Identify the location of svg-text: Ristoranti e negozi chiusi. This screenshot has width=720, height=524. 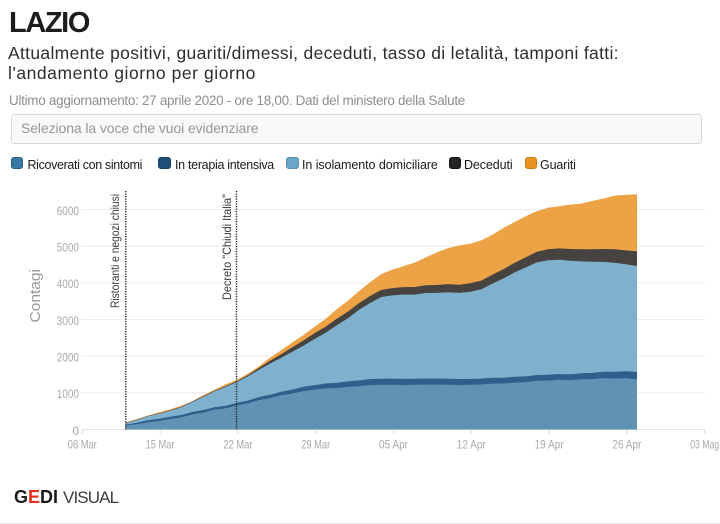
(115, 251).